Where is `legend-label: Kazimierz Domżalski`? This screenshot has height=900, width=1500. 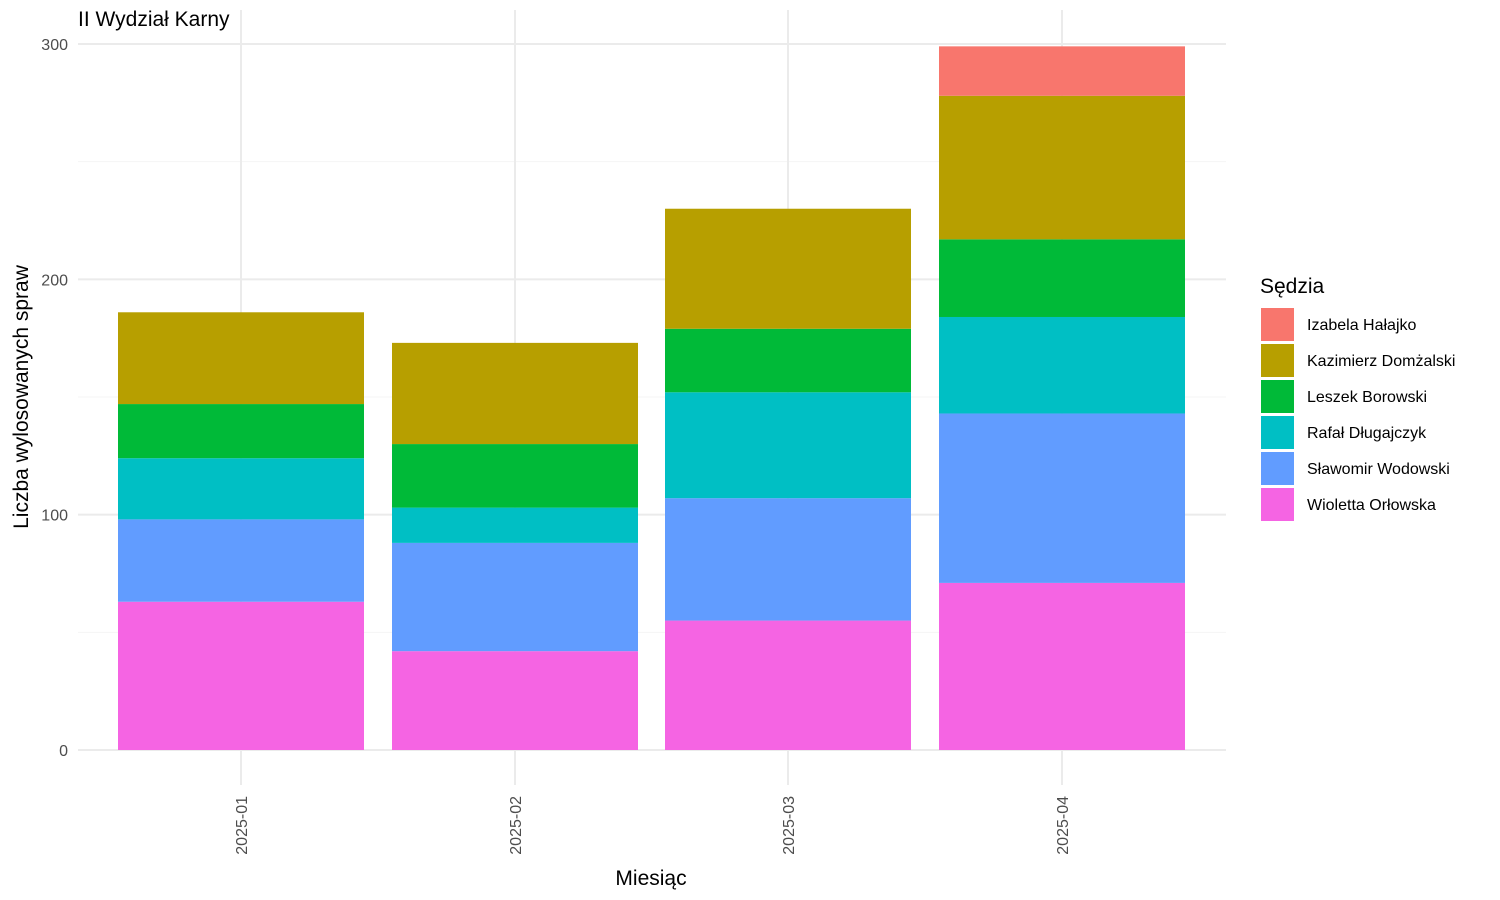 legend-label: Kazimierz Domżalski is located at coordinates (1381, 361).